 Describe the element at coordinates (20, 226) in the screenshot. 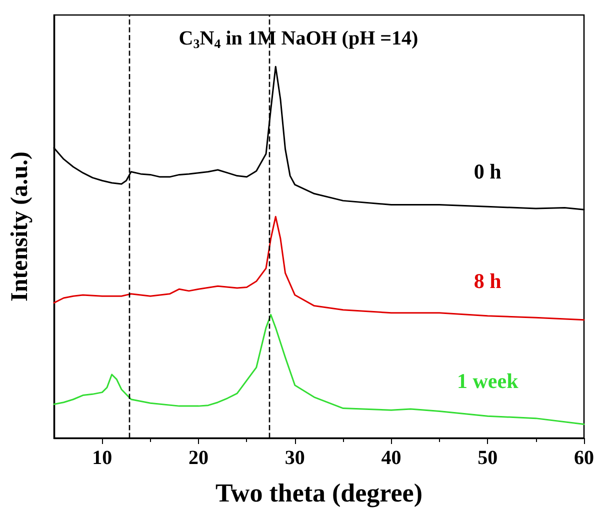

I see `y-axis-title: Intensity (a.u.)` at that location.